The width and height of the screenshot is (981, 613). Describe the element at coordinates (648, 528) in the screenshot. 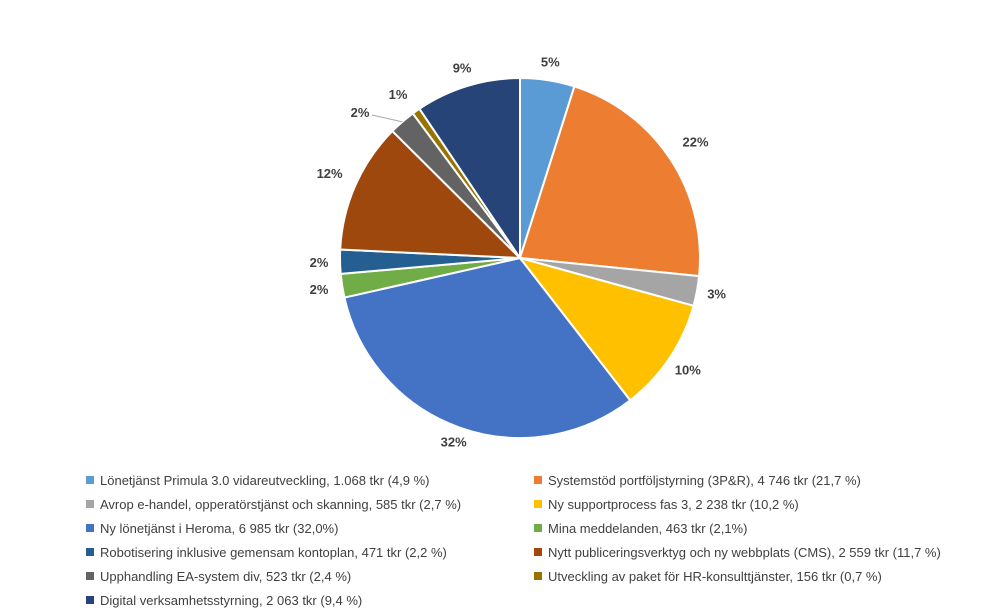

I see `legend-label: Mina meddelanden, 463 tkr (2,1%)` at that location.